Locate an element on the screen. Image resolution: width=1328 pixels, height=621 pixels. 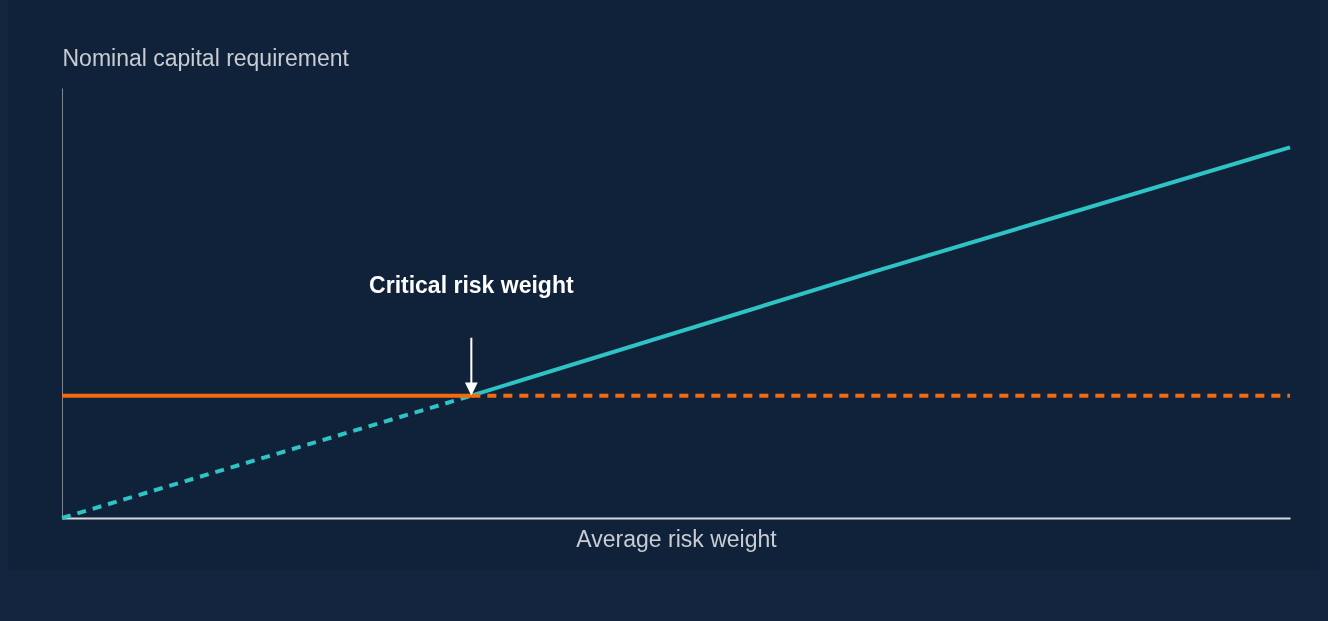
y-axis-title: Nominal capital requirement is located at coordinates (206, 57).